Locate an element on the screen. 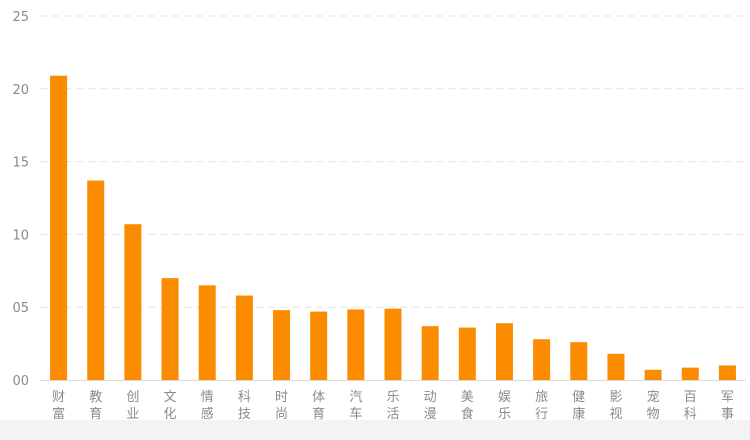 Image resolution: width=750 pixels, height=440 pixels. x-tick-label-18: 事 is located at coordinates (727, 414).